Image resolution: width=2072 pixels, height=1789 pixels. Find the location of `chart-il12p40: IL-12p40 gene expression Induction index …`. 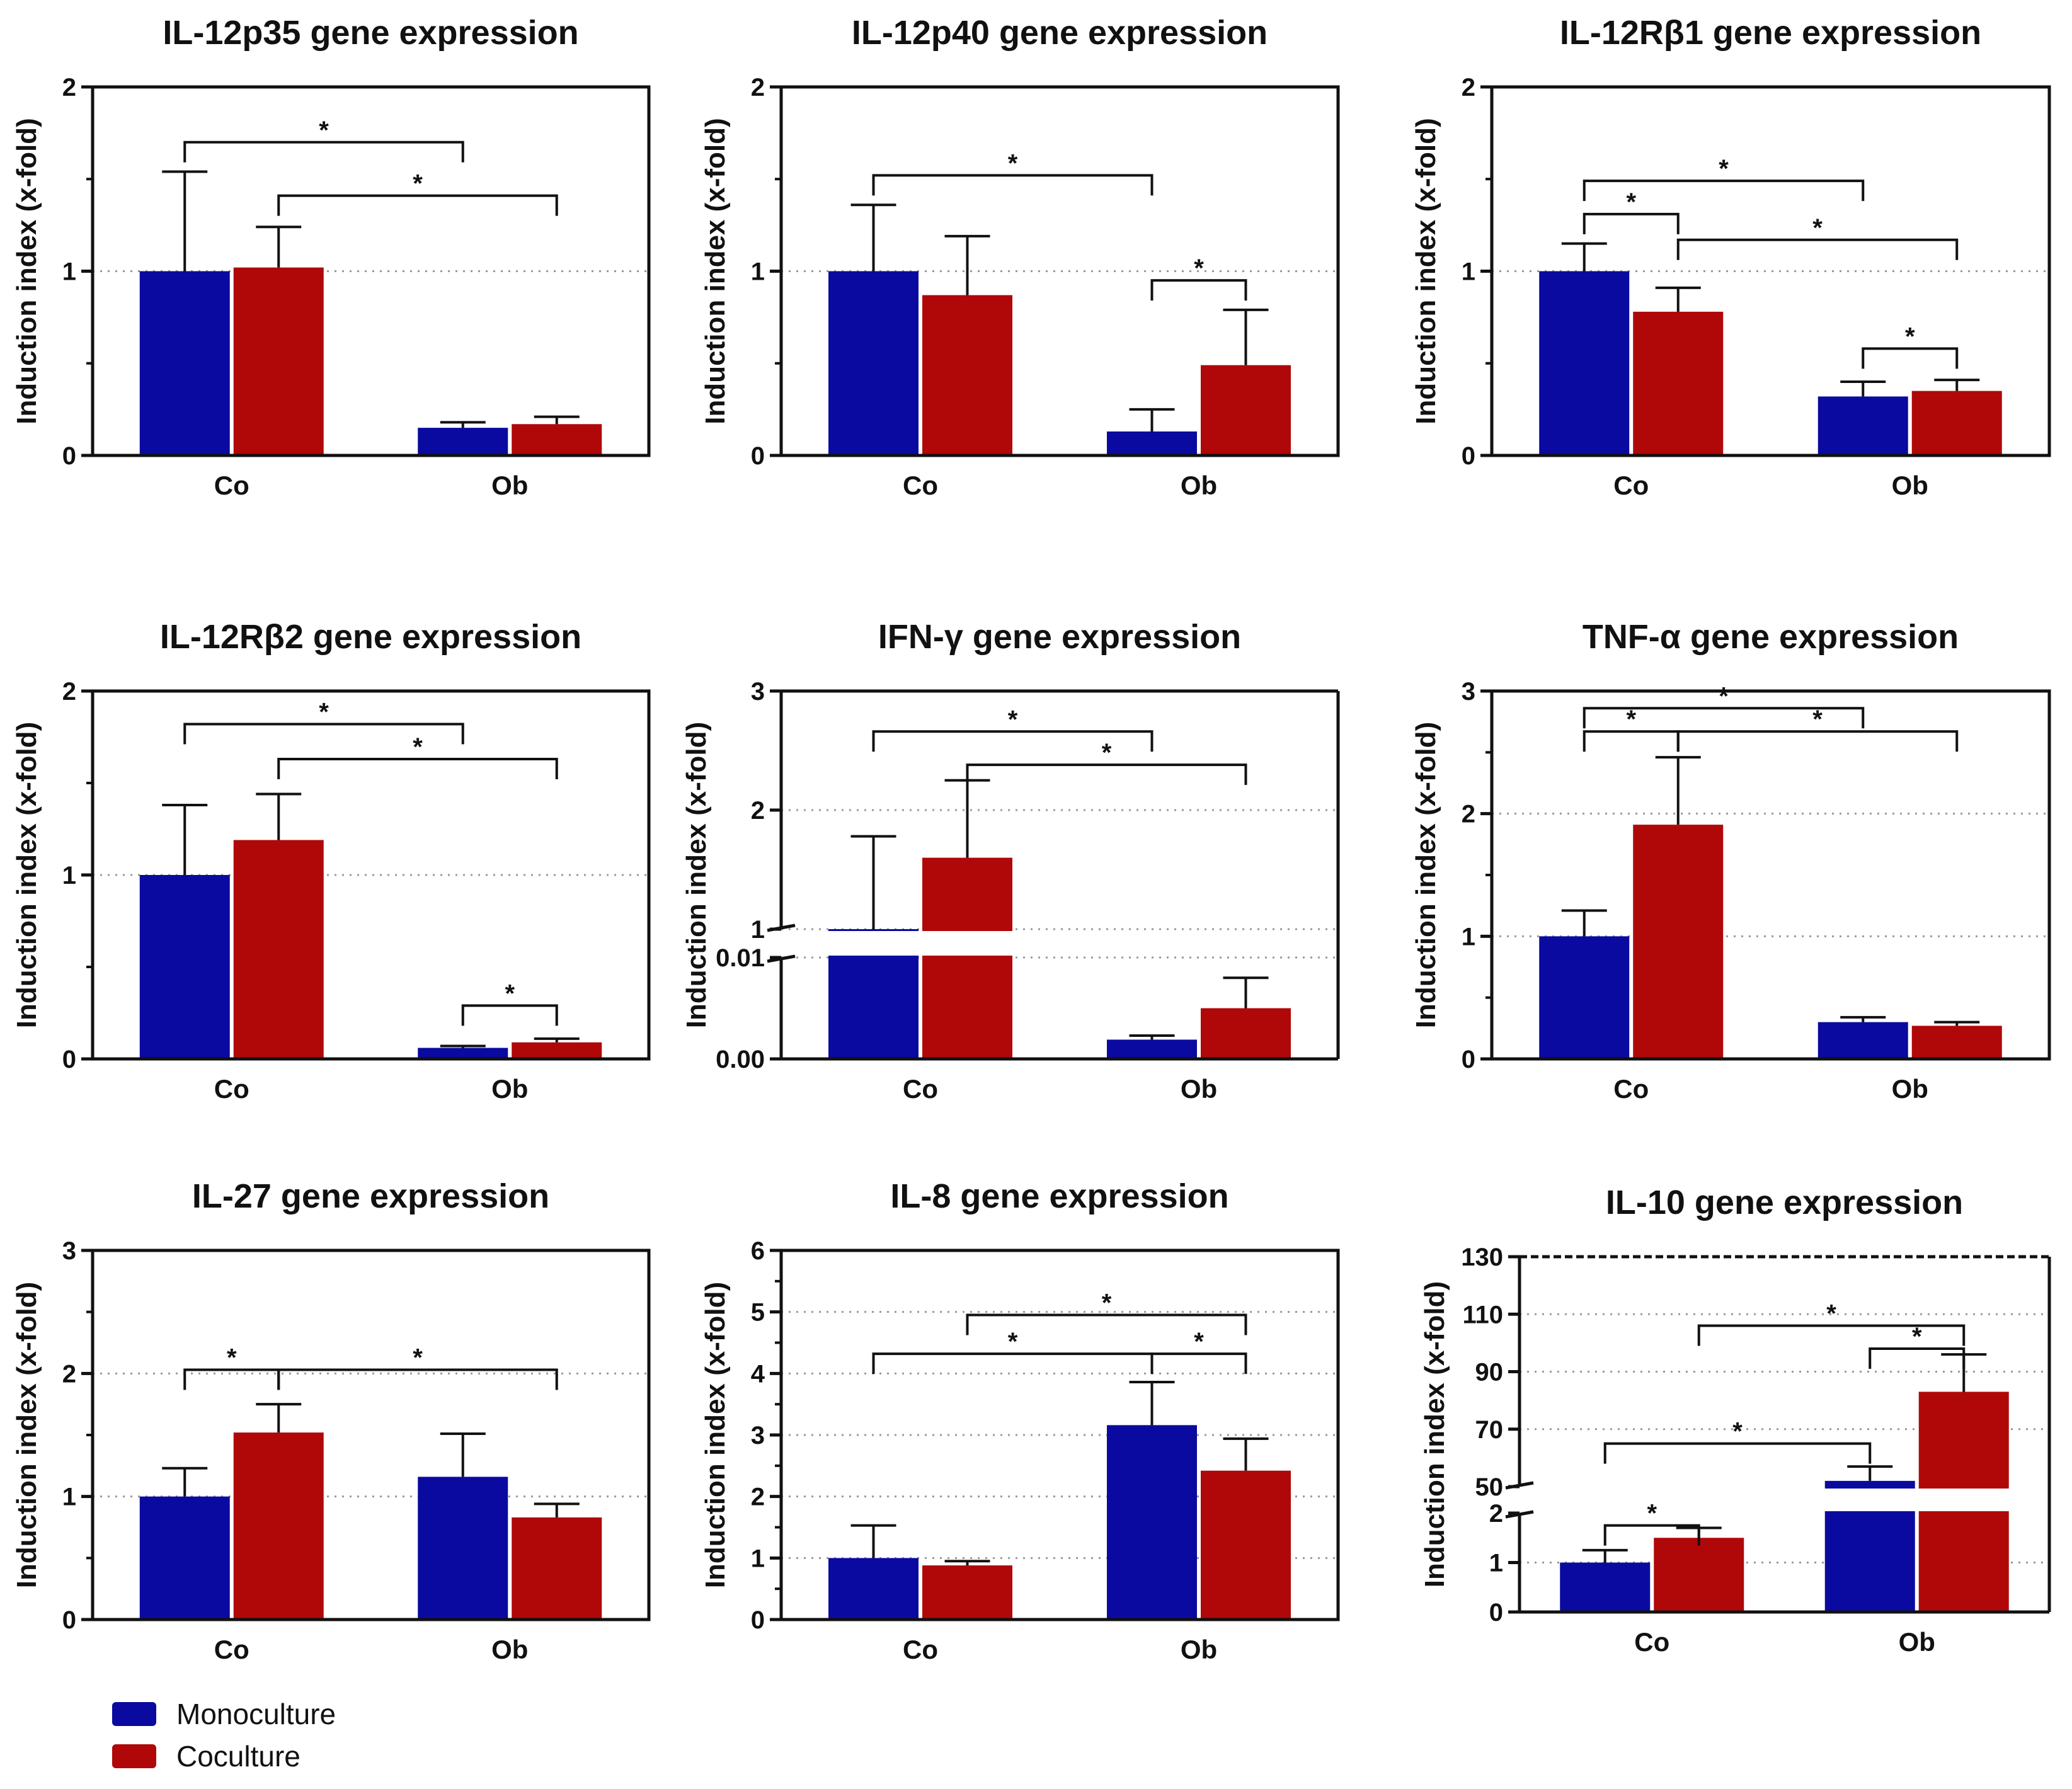

chart-il12p40: IL-12p40 gene expression Induction index … is located at coordinates (1020, 257).